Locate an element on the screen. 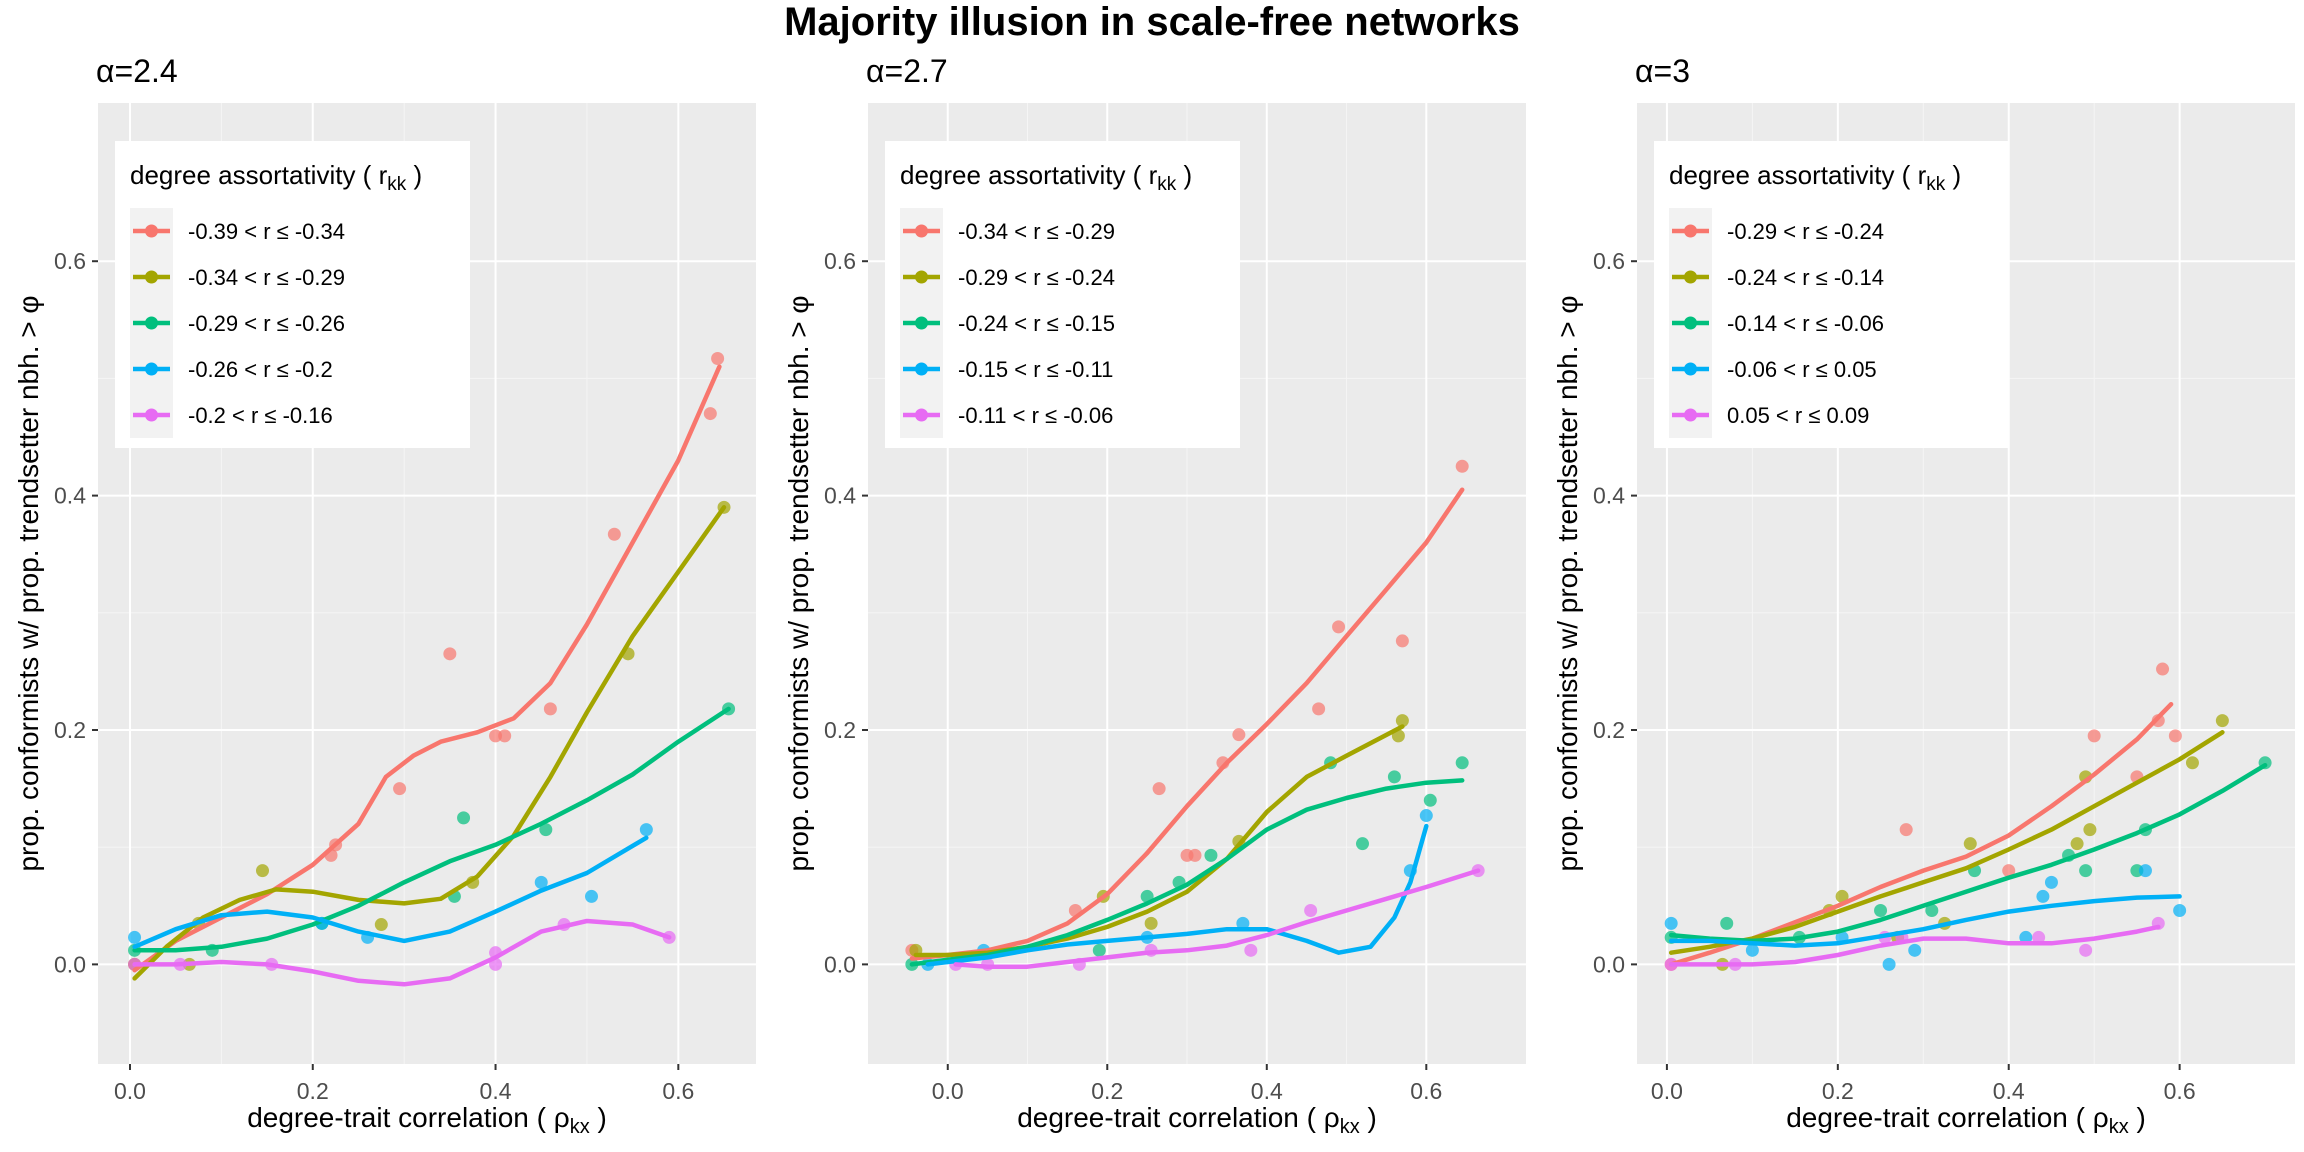 The height and width of the screenshot is (1152, 2304). legend-title: degree assortativity ( rkk ) is located at coordinates (1046, 177).